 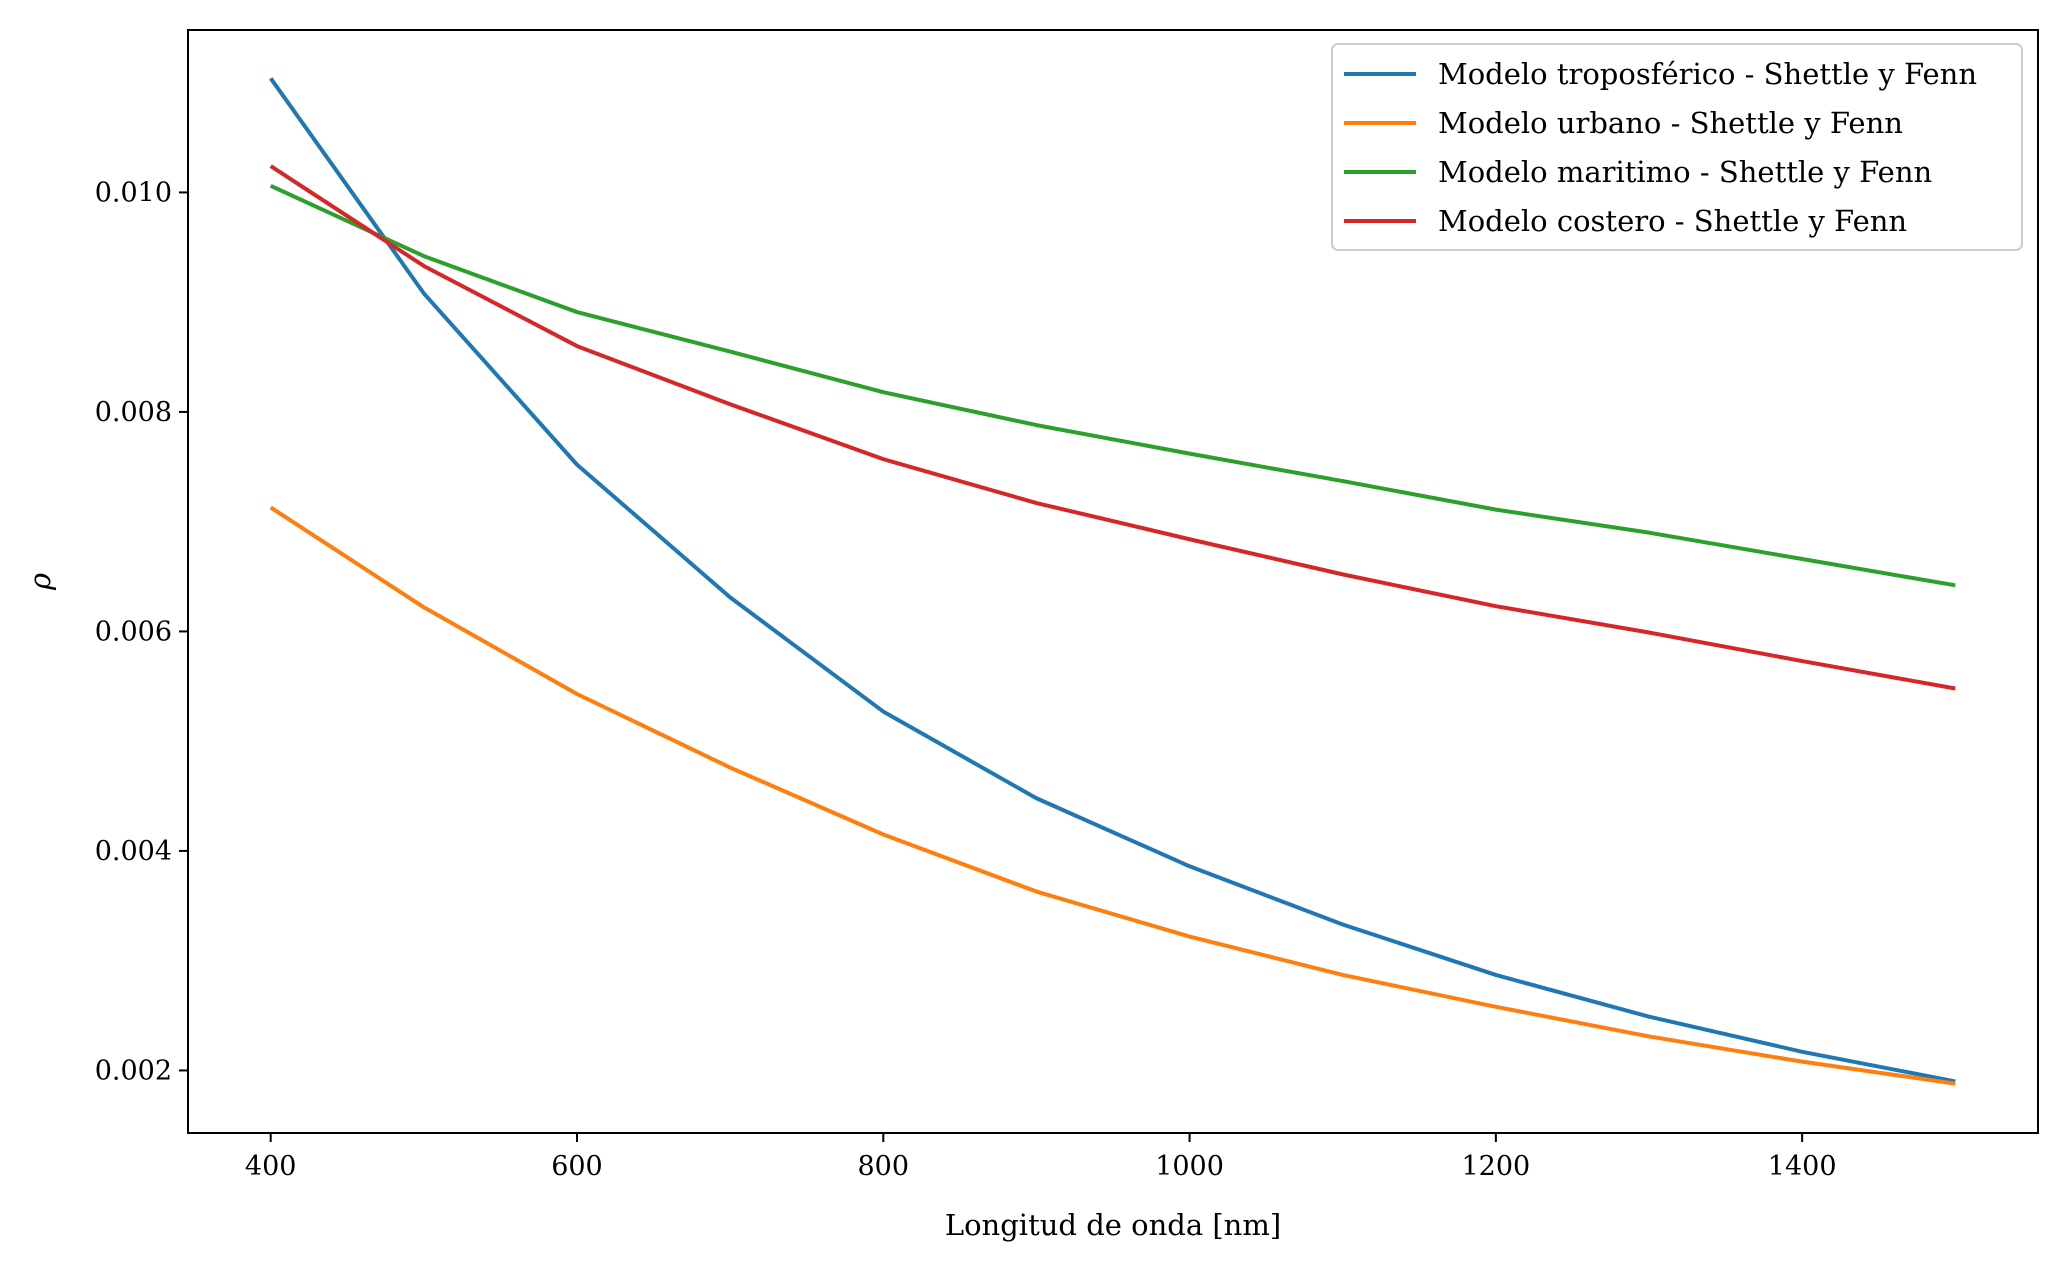 I want to click on y-tick-label: 0.010, so click(x=133, y=192).